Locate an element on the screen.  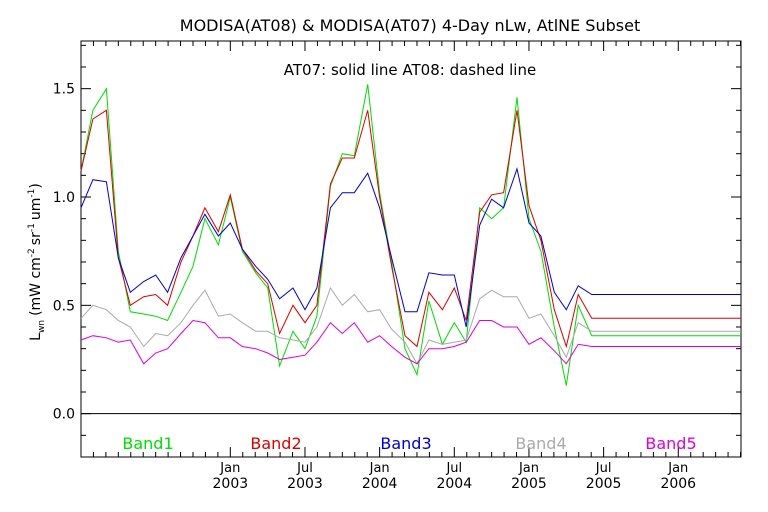
ylabel-exp2: -1 is located at coordinates (32, 227).